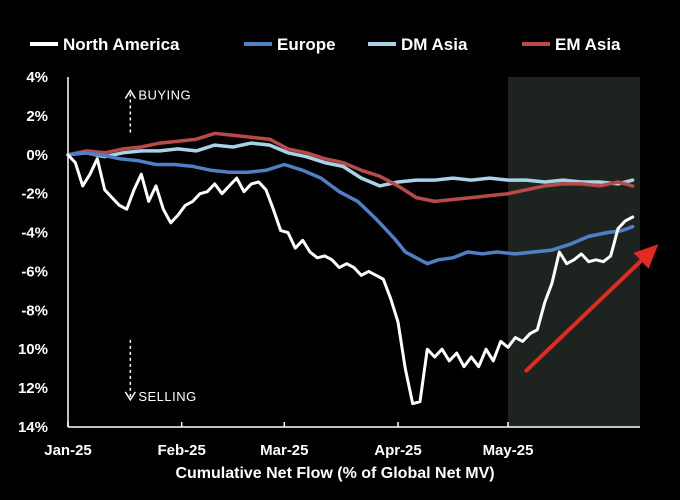 This screenshot has width=680, height=500. Describe the element at coordinates (508, 450) in the screenshot. I see `x-tick-label: May-25` at that location.